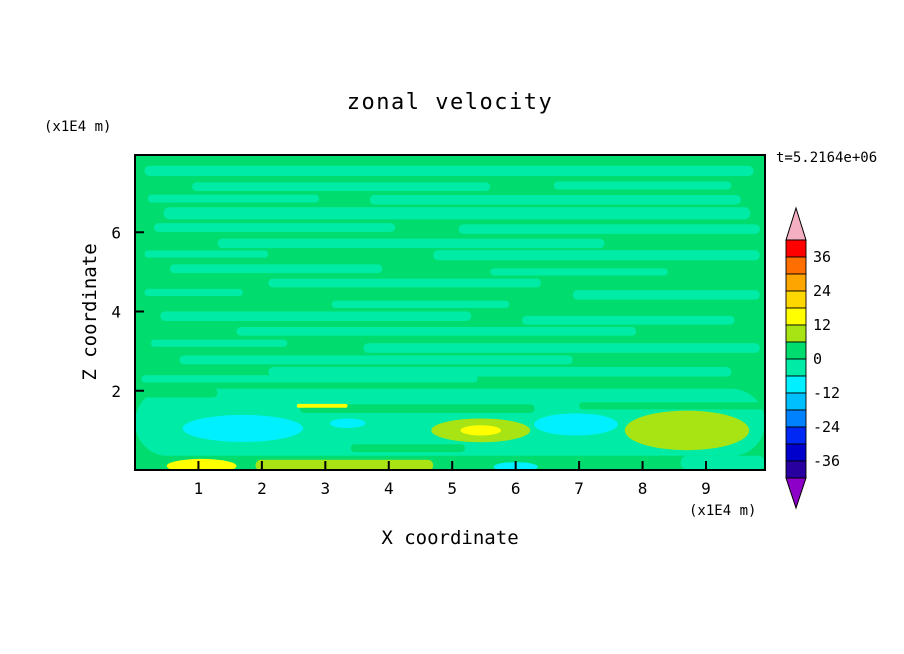 Image resolution: width=904 pixels, height=654 pixels. Describe the element at coordinates (199, 488) in the screenshot. I see `x-tick-label: 1` at that location.